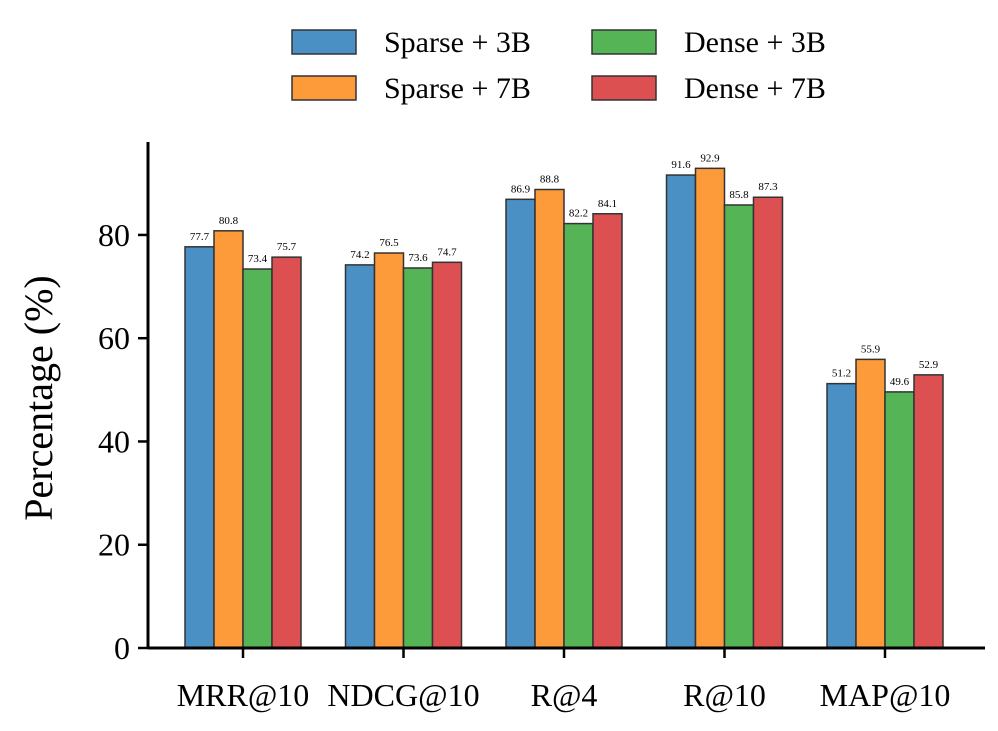  I want to click on value-label-sparse-7b-ndcg-10: 76.5, so click(389, 243).